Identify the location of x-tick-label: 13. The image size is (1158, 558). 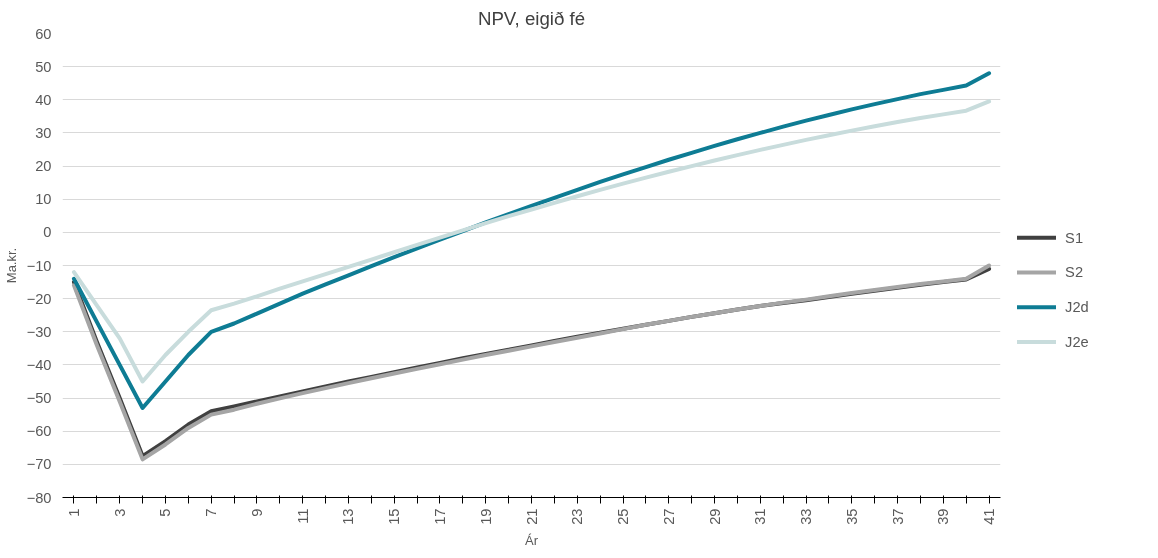
(348, 516).